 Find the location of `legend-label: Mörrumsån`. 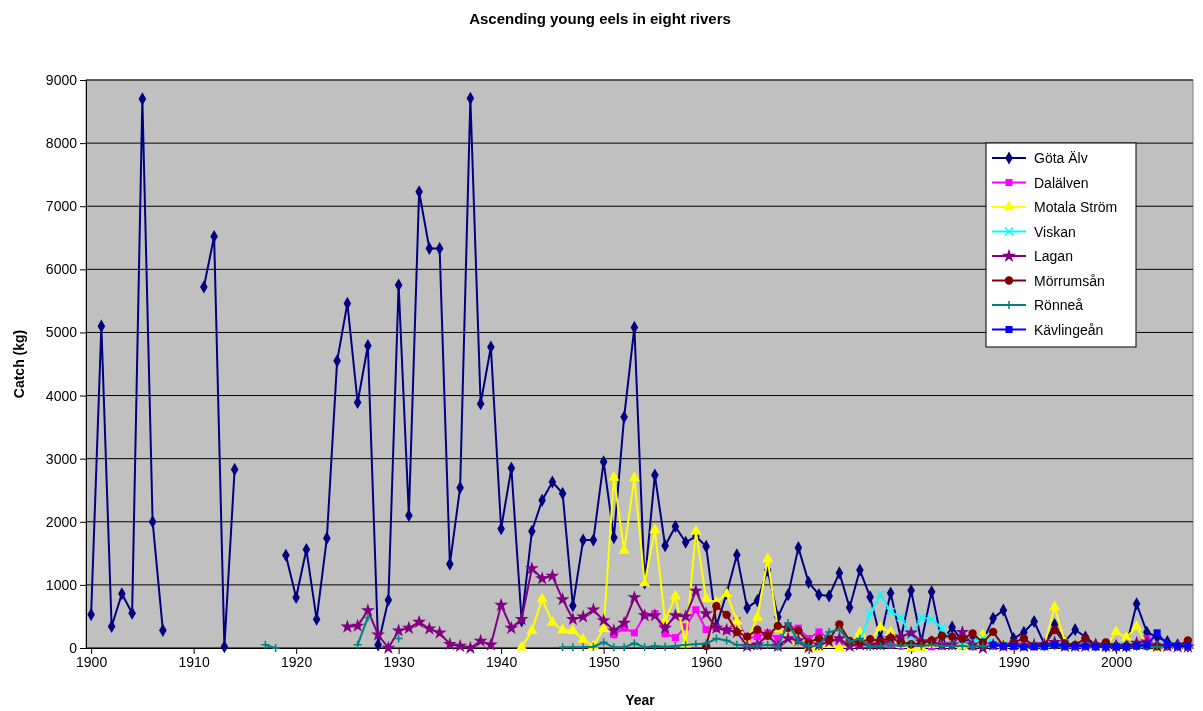

legend-label: Mörrumsån is located at coordinates (1069, 280).